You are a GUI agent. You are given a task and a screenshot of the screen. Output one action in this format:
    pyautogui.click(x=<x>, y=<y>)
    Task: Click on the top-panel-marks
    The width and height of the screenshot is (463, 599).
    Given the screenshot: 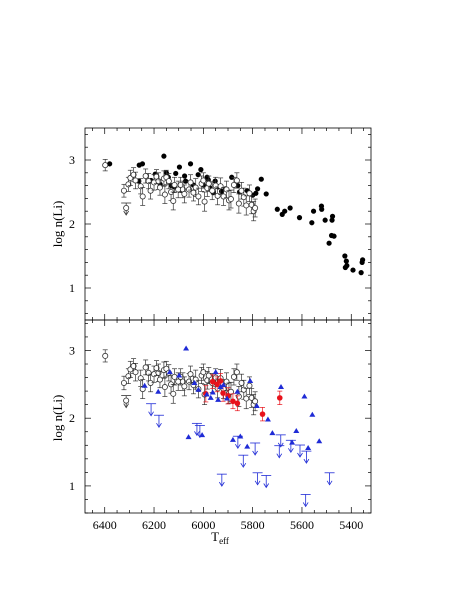 What is the action you would take?
    pyautogui.click(x=234, y=214)
    